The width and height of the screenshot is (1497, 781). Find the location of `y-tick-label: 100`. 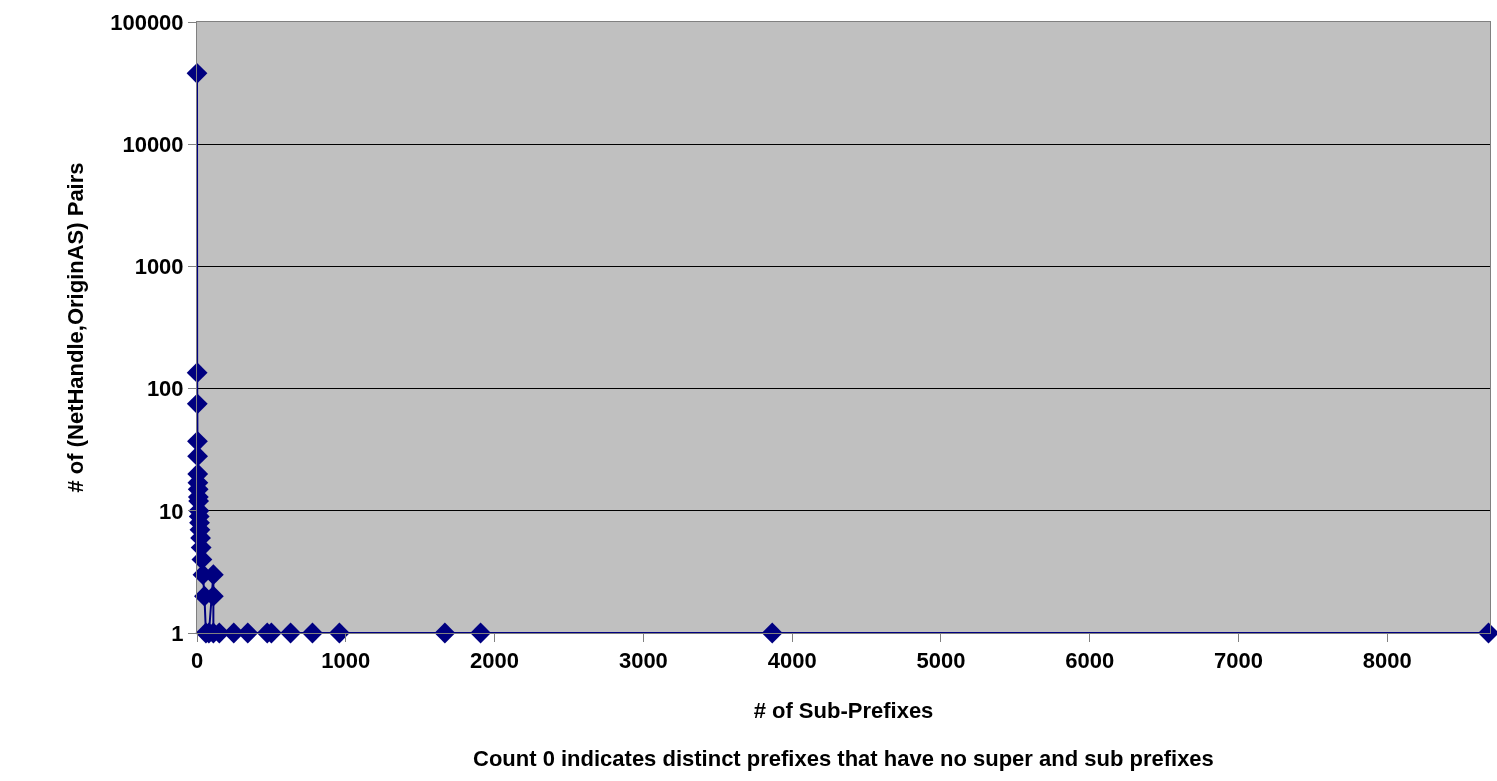

y-tick-label: 100 is located at coordinates (165, 389).